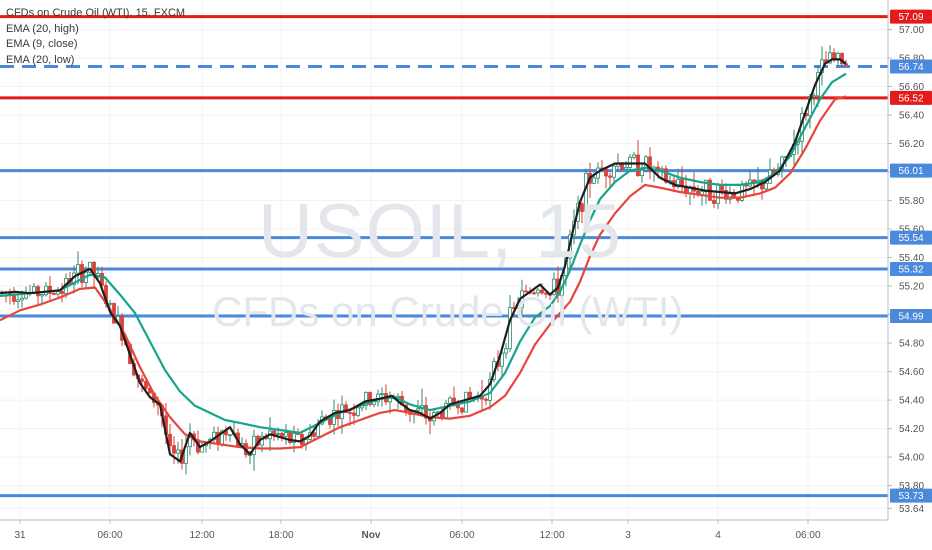 The height and width of the screenshot is (550, 932). I want to click on level-price-label: 55.32, so click(910, 269).